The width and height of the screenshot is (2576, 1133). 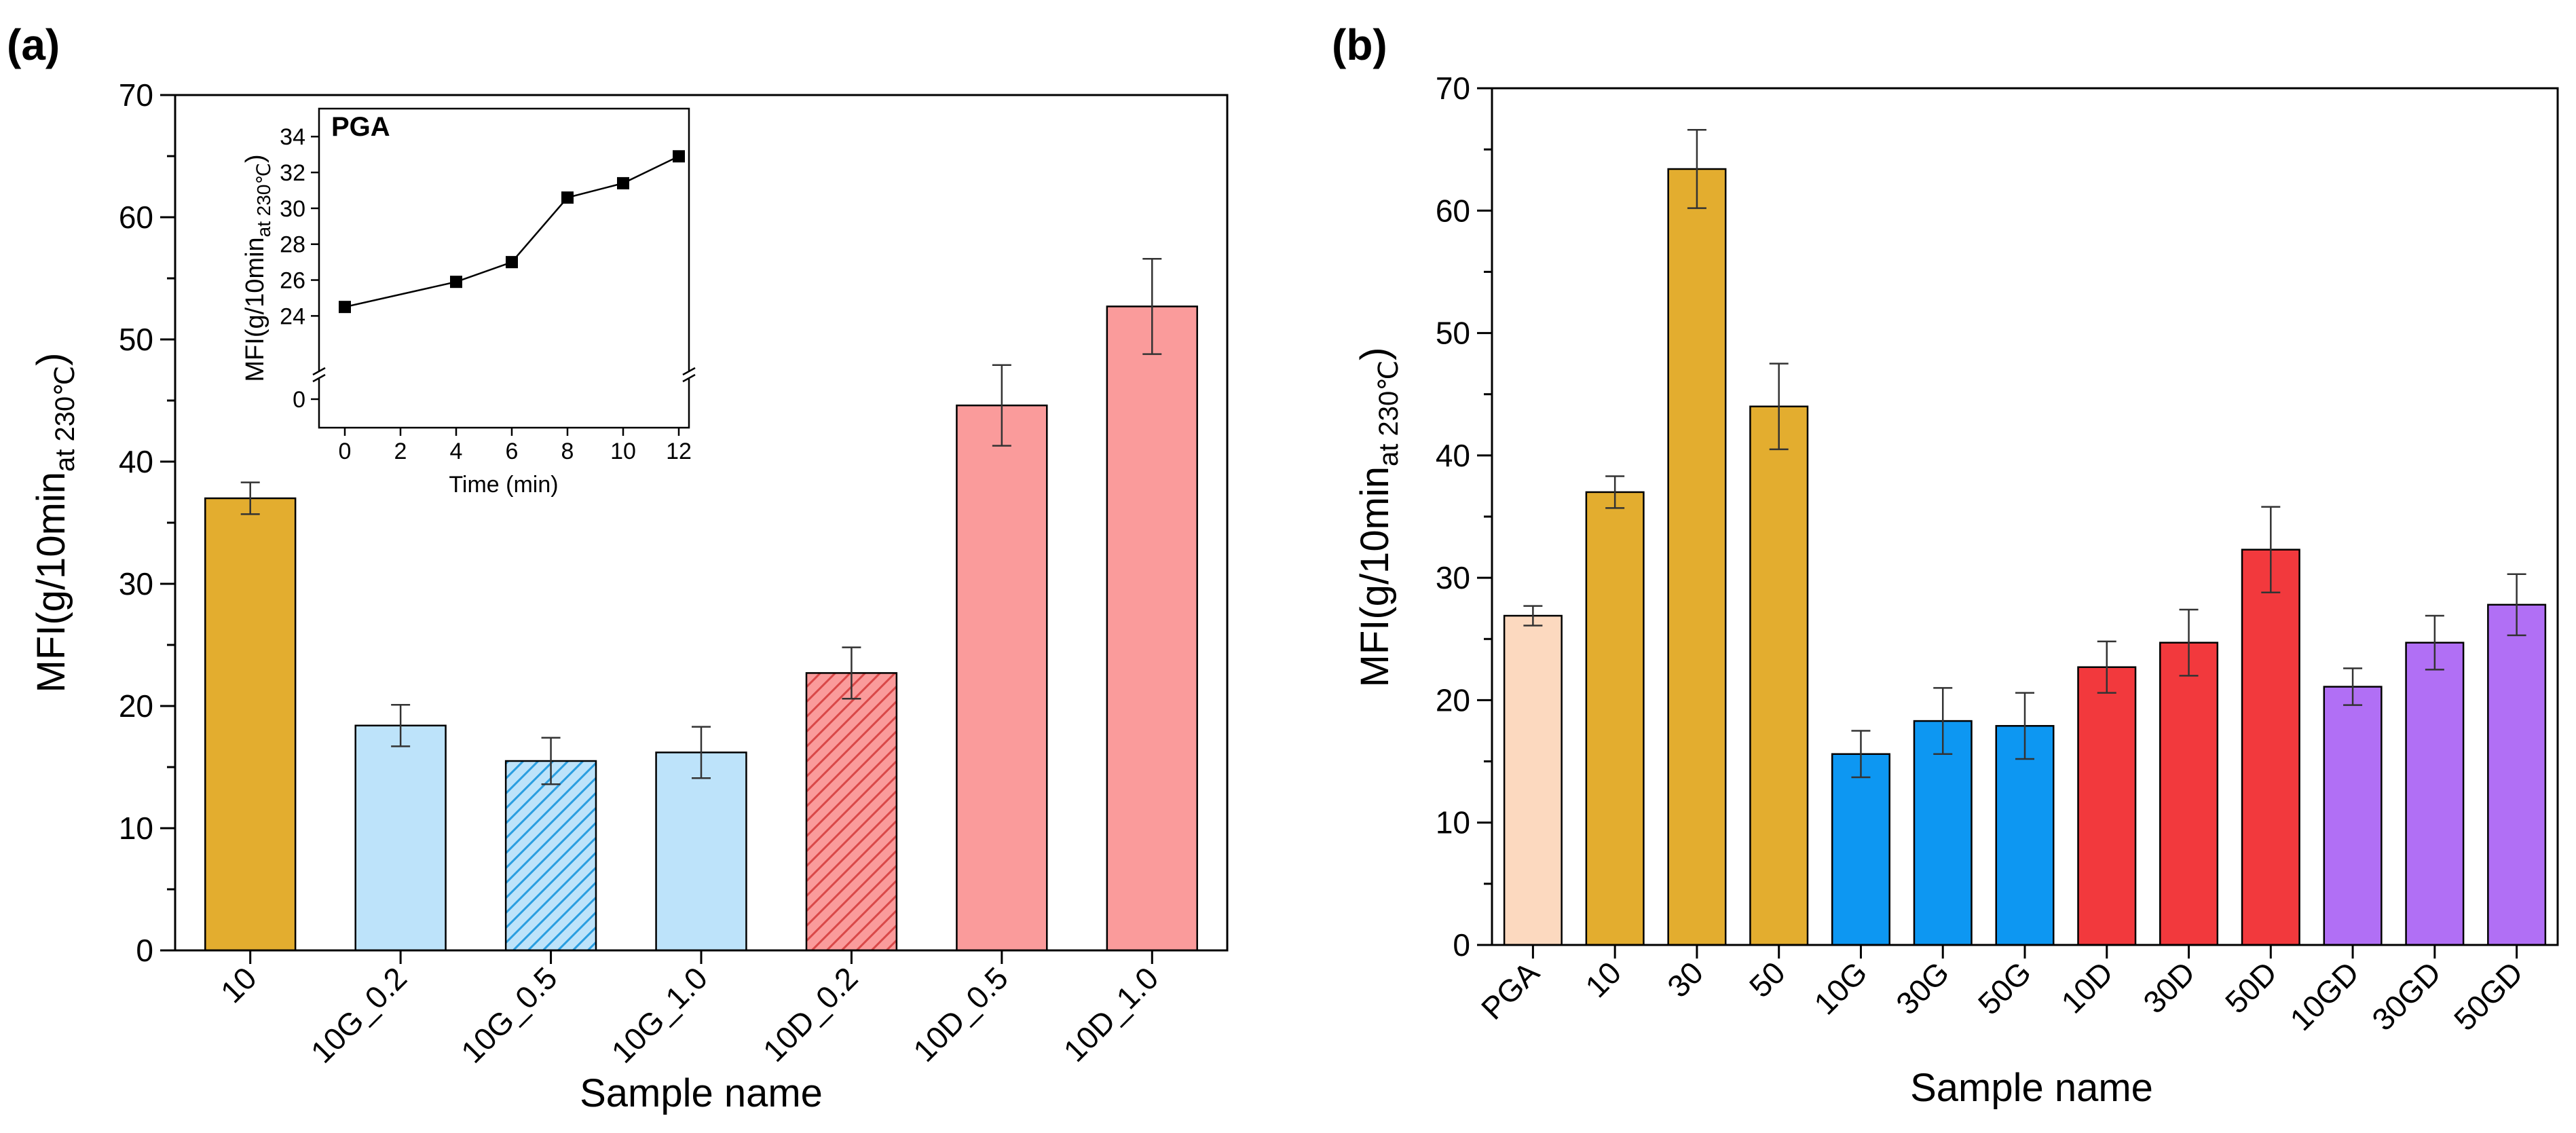 What do you see at coordinates (2489, 995) in the screenshot?
I see `x-tick-label-50GD: 50GD` at bounding box center [2489, 995].